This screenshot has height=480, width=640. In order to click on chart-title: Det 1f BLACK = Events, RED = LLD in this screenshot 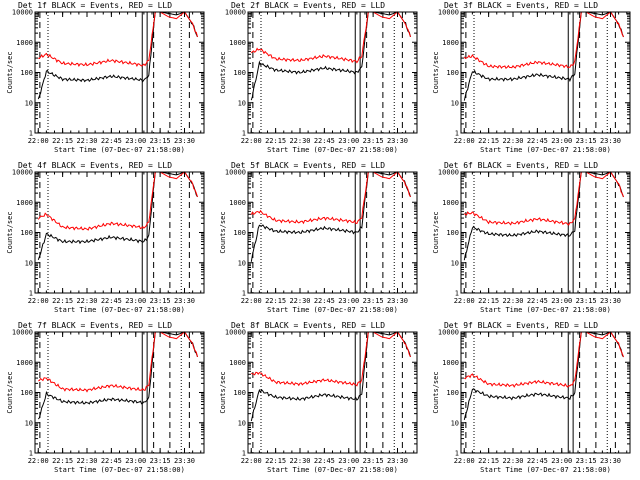, I will do `click(95, 5)`.